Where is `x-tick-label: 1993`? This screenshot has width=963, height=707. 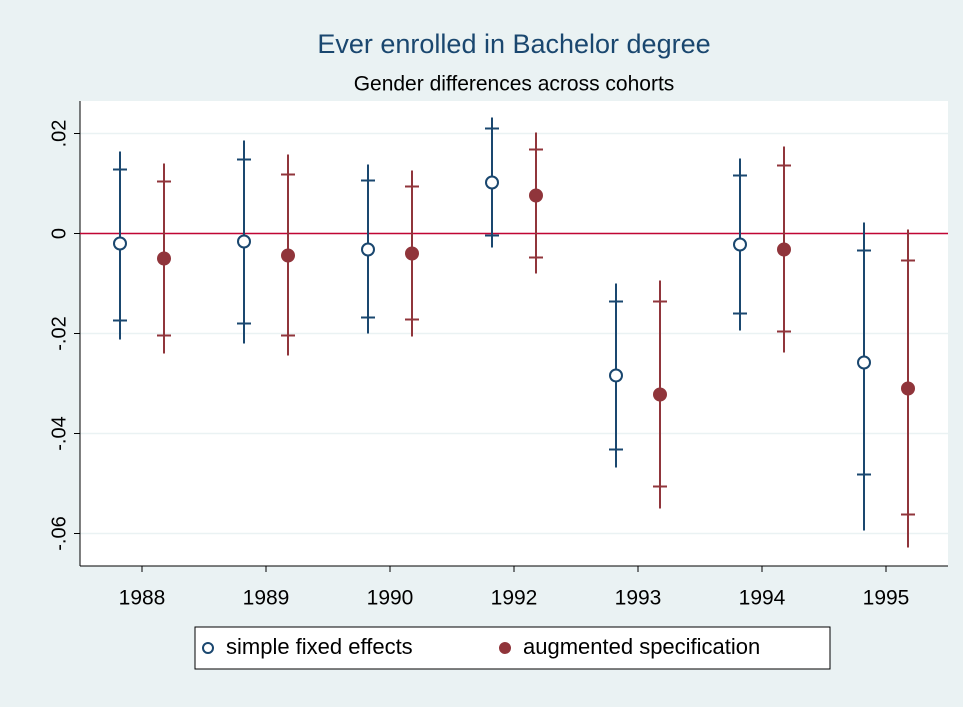 x-tick-label: 1993 is located at coordinates (638, 598).